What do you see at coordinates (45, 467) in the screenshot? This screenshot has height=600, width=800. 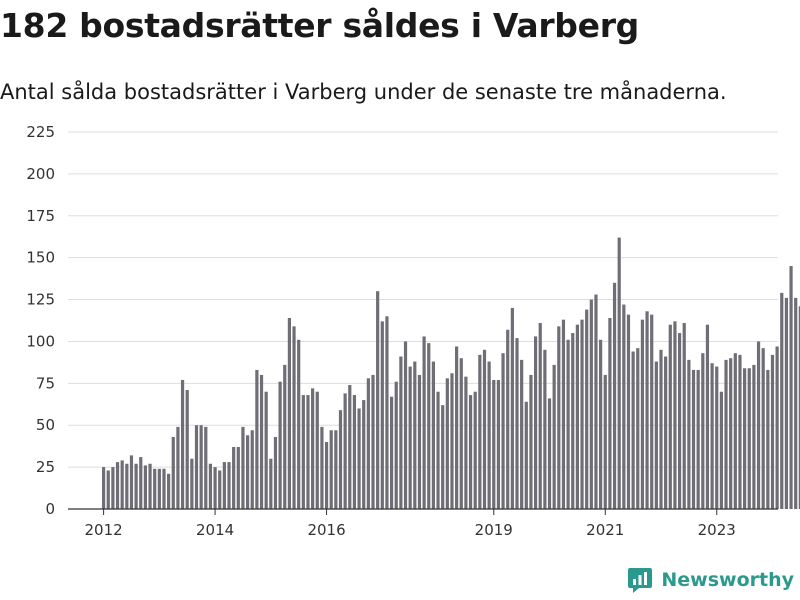 I see `y-tick-label: 25` at bounding box center [45, 467].